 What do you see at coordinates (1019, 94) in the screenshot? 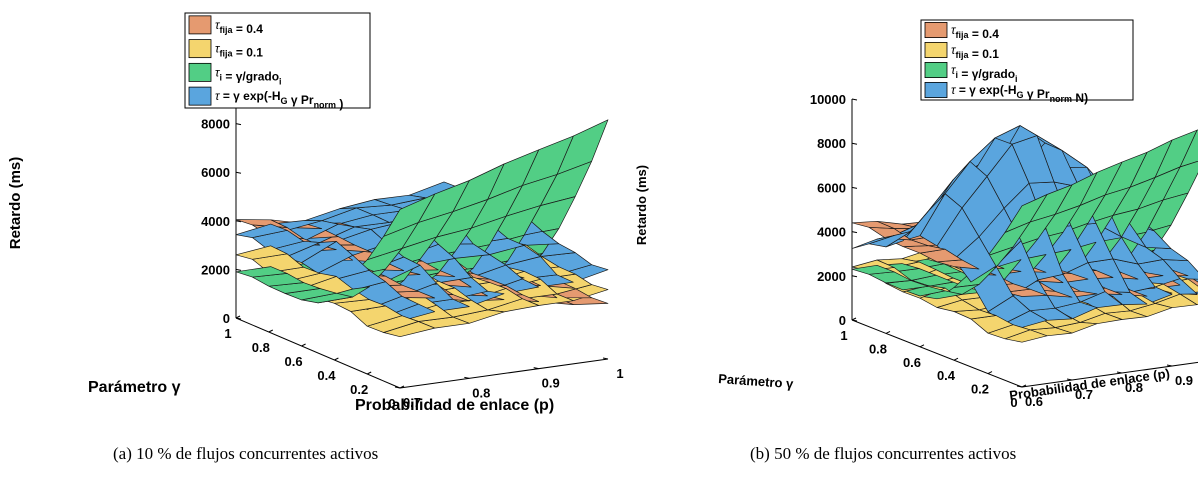
I see `legend-entry: τ = γ exp(-HG γ Prnorm N)` at bounding box center [1019, 94].